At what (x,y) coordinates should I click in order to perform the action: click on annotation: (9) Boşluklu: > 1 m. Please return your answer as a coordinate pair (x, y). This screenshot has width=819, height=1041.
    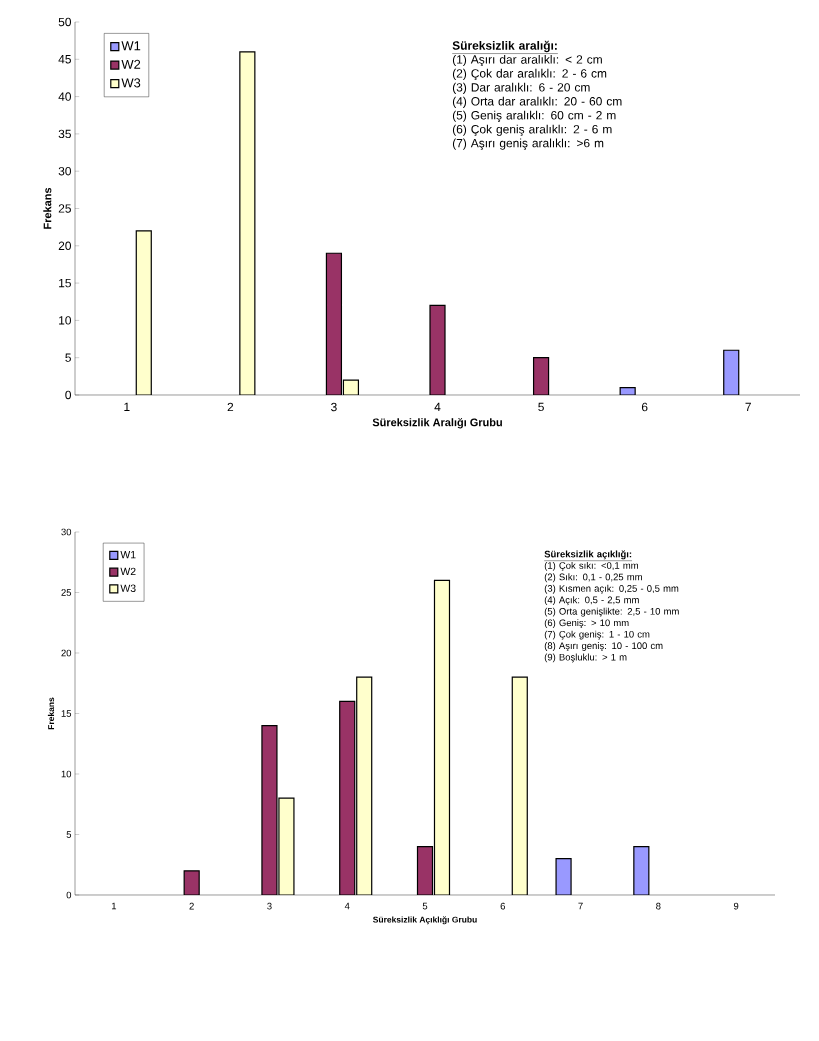
    Looking at the image, I should click on (585, 658).